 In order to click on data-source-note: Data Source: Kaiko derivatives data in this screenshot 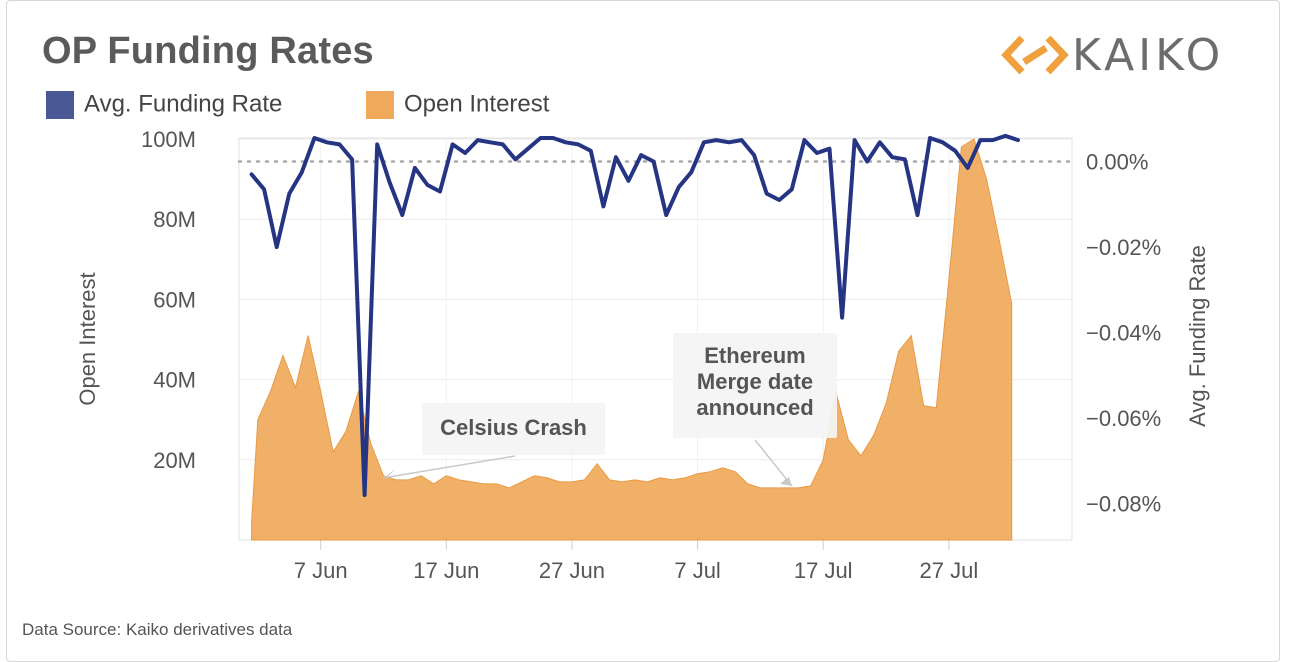, I will do `click(157, 629)`.